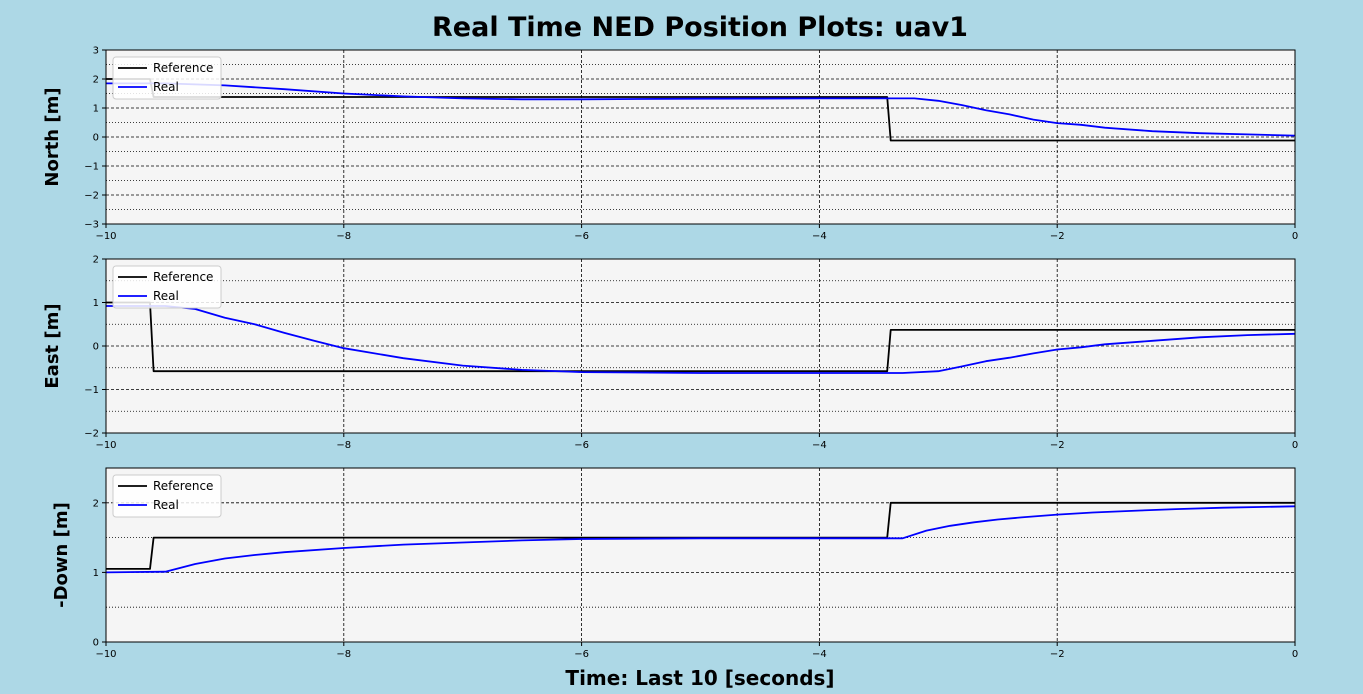 Image resolution: width=1363 pixels, height=694 pixels. I want to click on y-axis-label: North [m], so click(52, 136).